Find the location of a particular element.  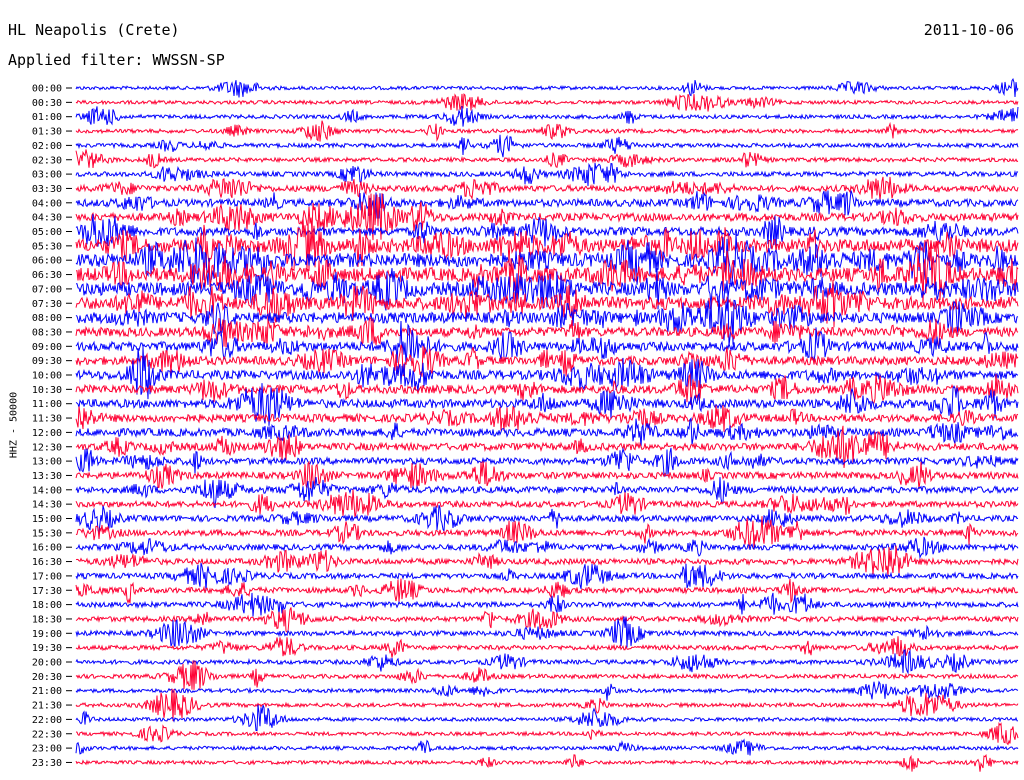

row-time-label: 05:30 is located at coordinates (47, 246).